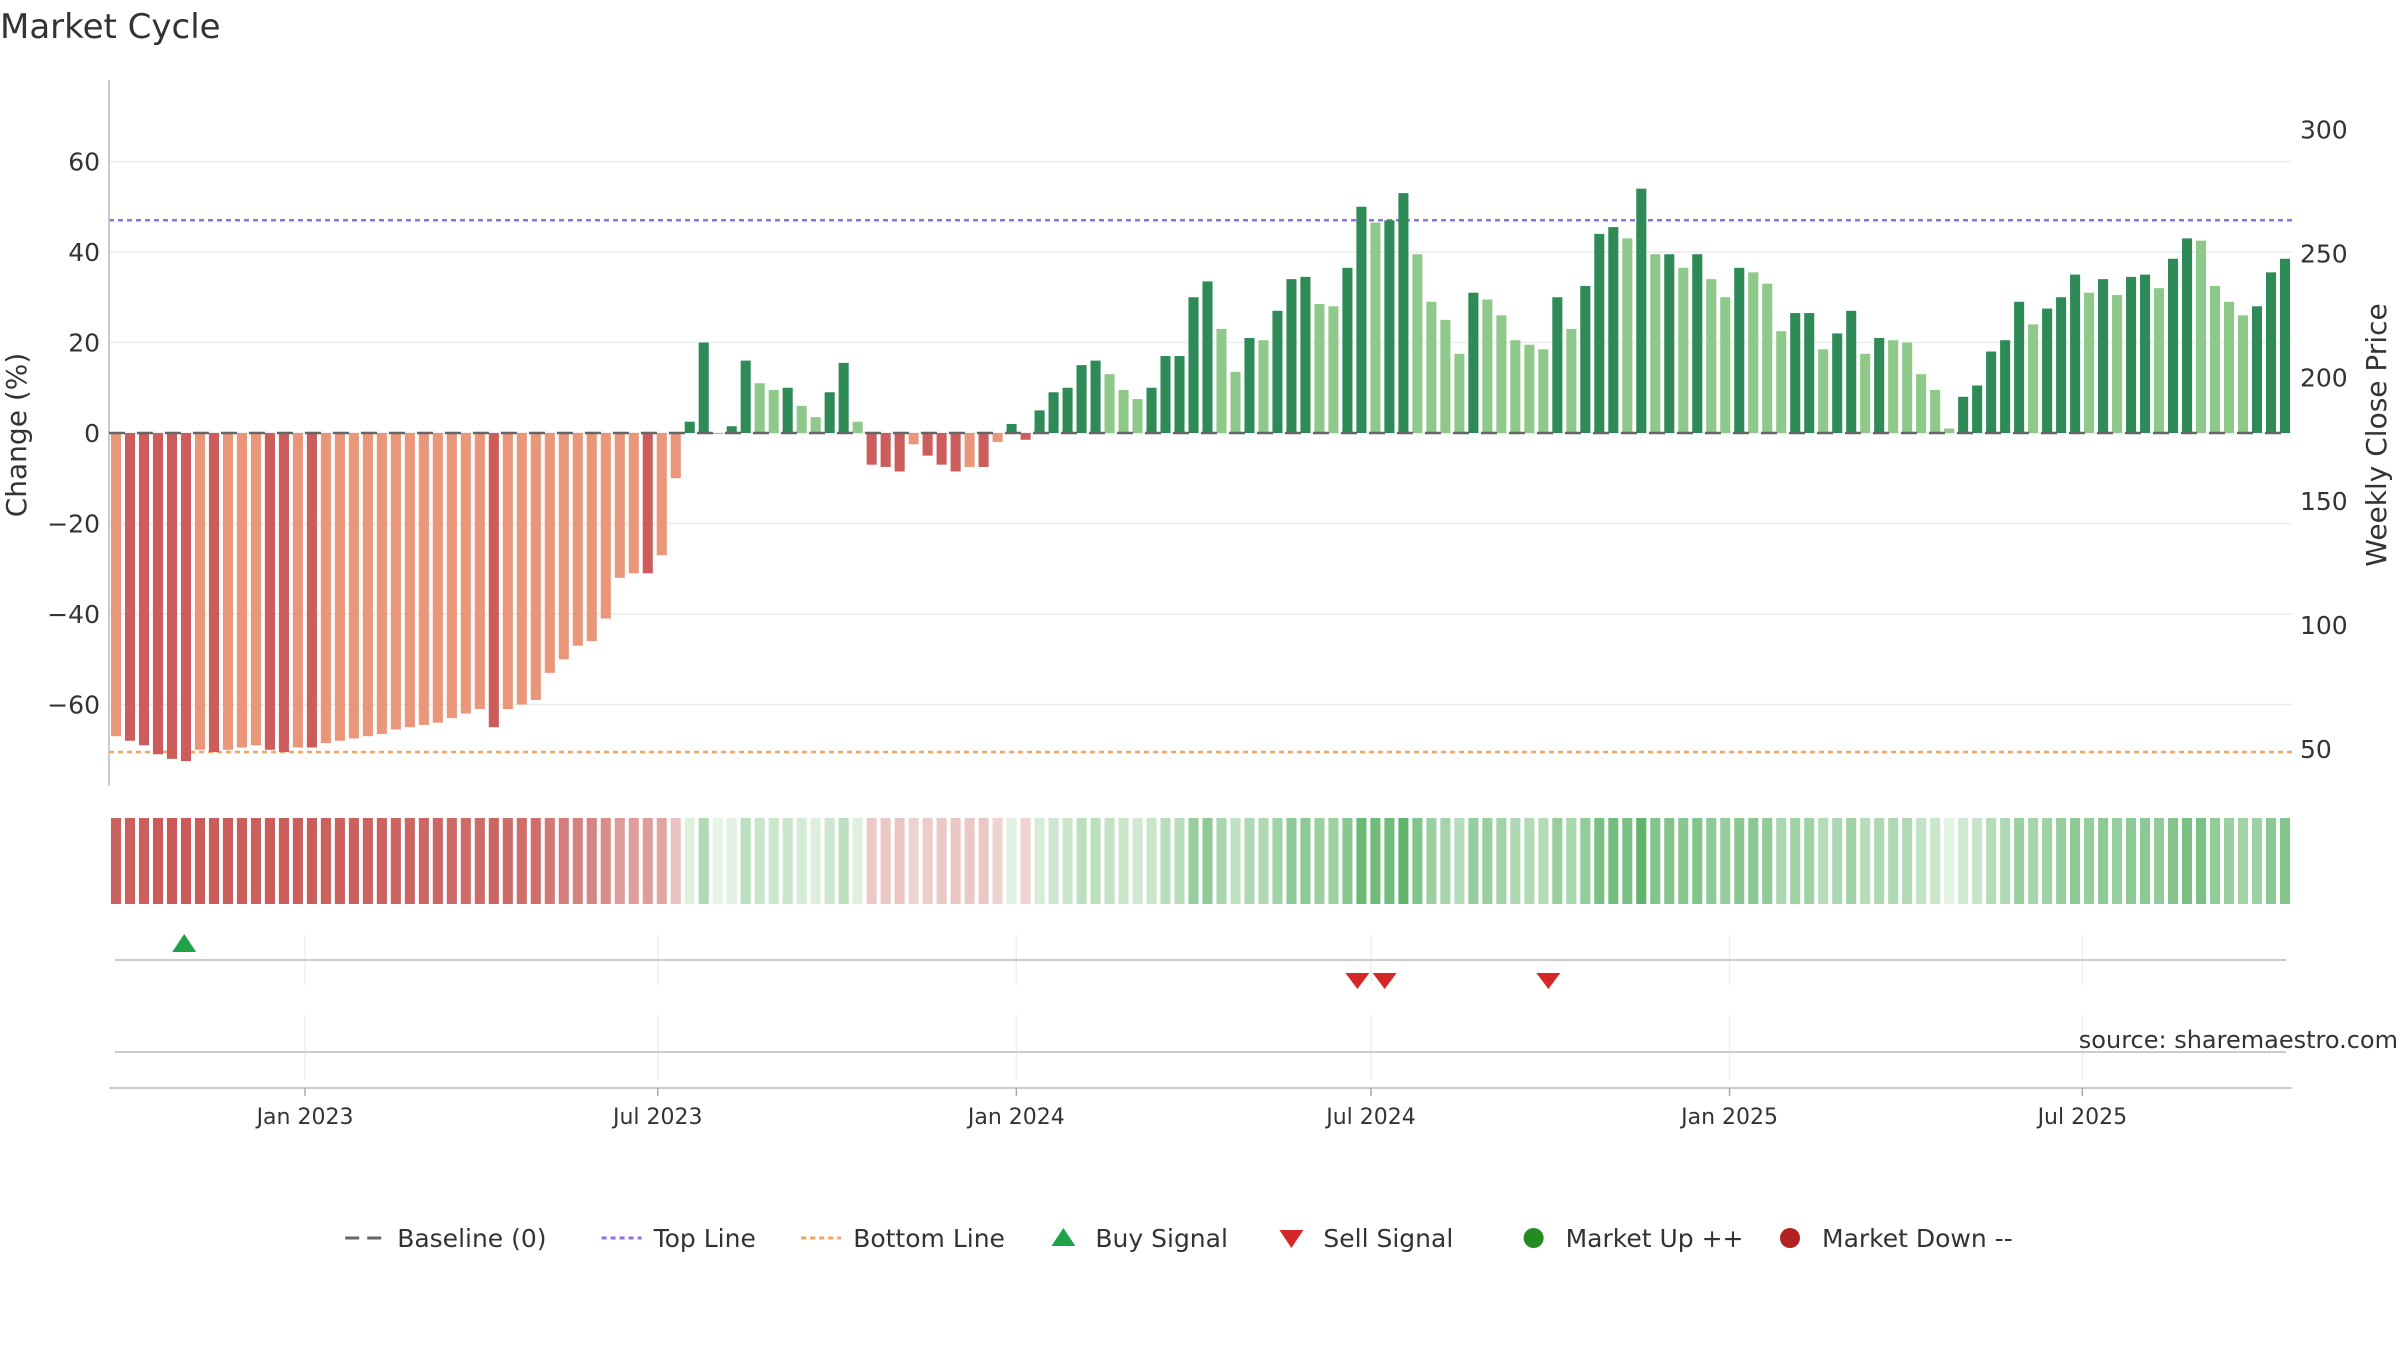  Describe the element at coordinates (110, 27) in the screenshot. I see `chart-title: Market Cycle` at that location.